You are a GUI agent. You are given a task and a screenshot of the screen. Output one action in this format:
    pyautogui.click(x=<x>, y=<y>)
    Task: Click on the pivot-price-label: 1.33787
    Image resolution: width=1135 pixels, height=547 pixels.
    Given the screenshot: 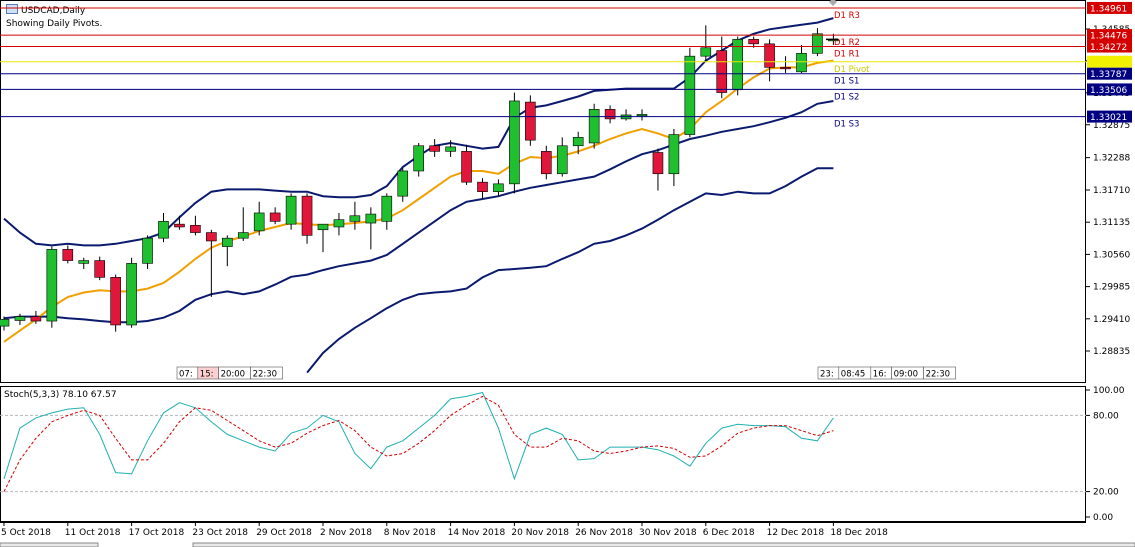 What is the action you would take?
    pyautogui.click(x=1108, y=75)
    